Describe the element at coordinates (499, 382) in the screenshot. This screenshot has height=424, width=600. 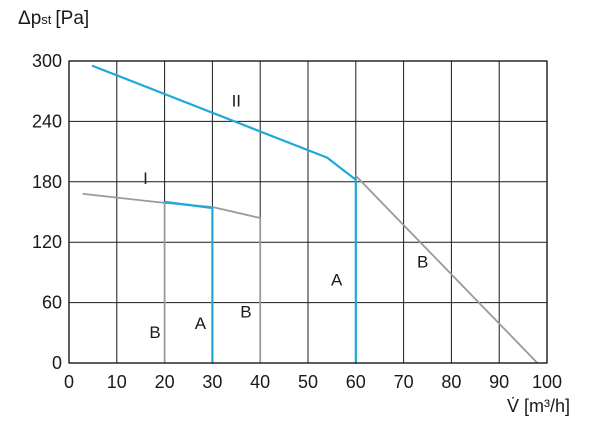
I see `x-tick-label: 90` at that location.